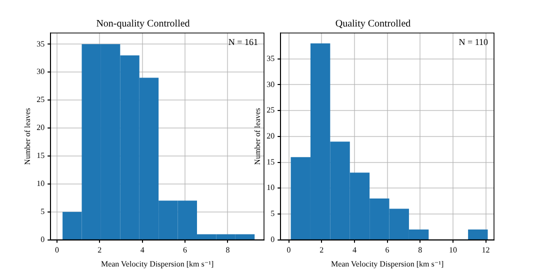  I want to click on annotation: N = 110, so click(473, 41).